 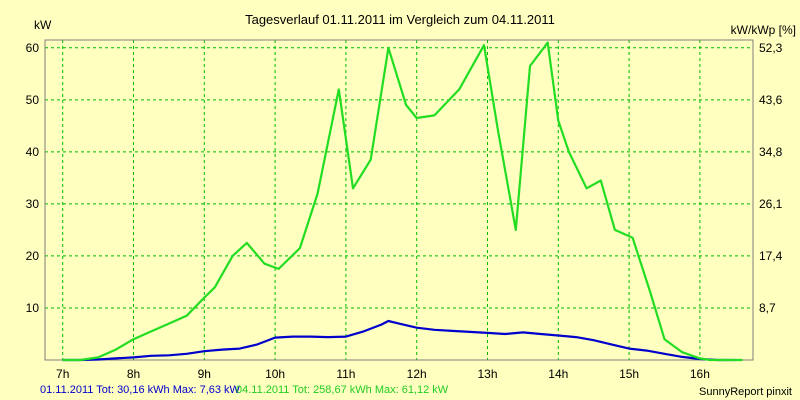 I want to click on y-tick-label-right: 26,1, so click(x=771, y=204).